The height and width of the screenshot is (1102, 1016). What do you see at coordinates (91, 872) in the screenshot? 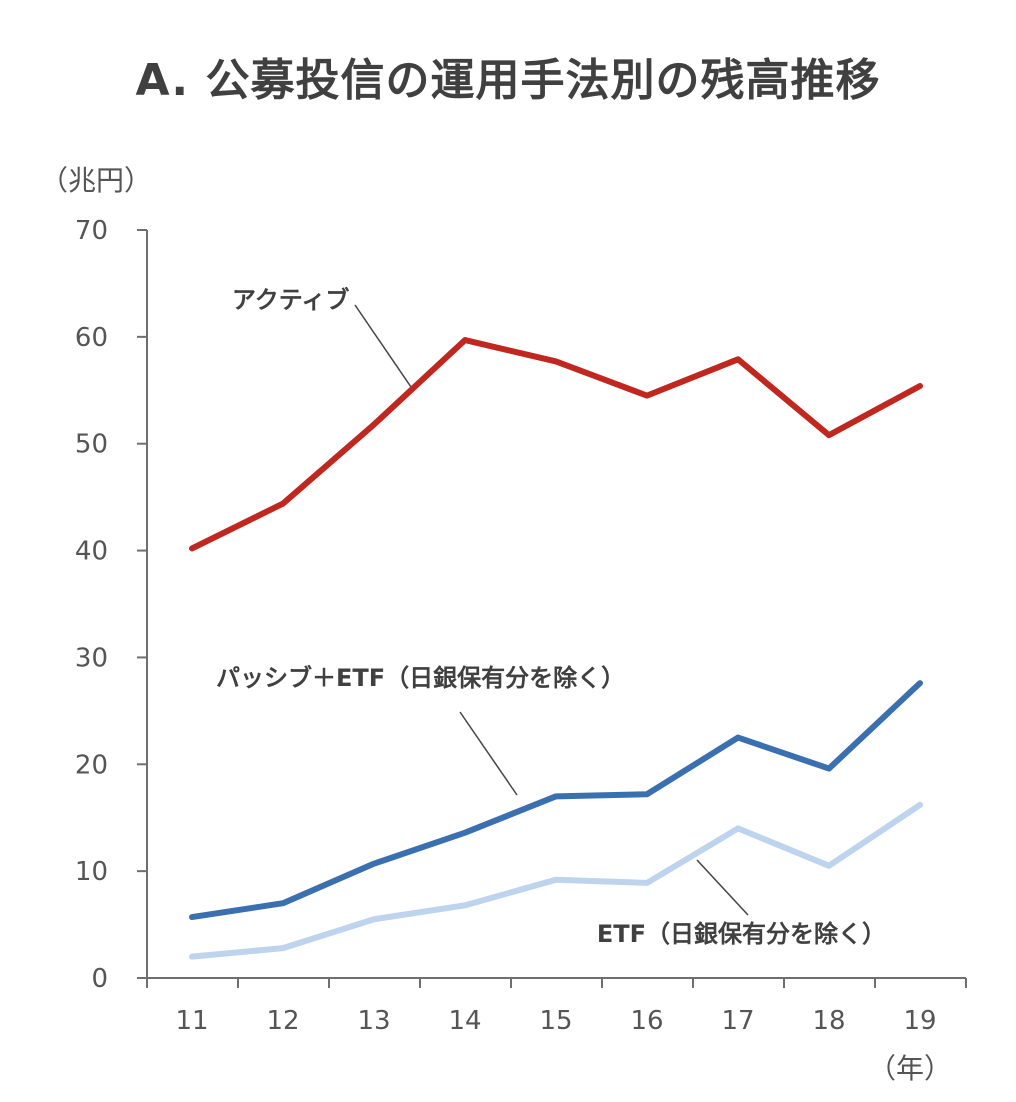
I see `y-tick-label: 10` at bounding box center [91, 872].